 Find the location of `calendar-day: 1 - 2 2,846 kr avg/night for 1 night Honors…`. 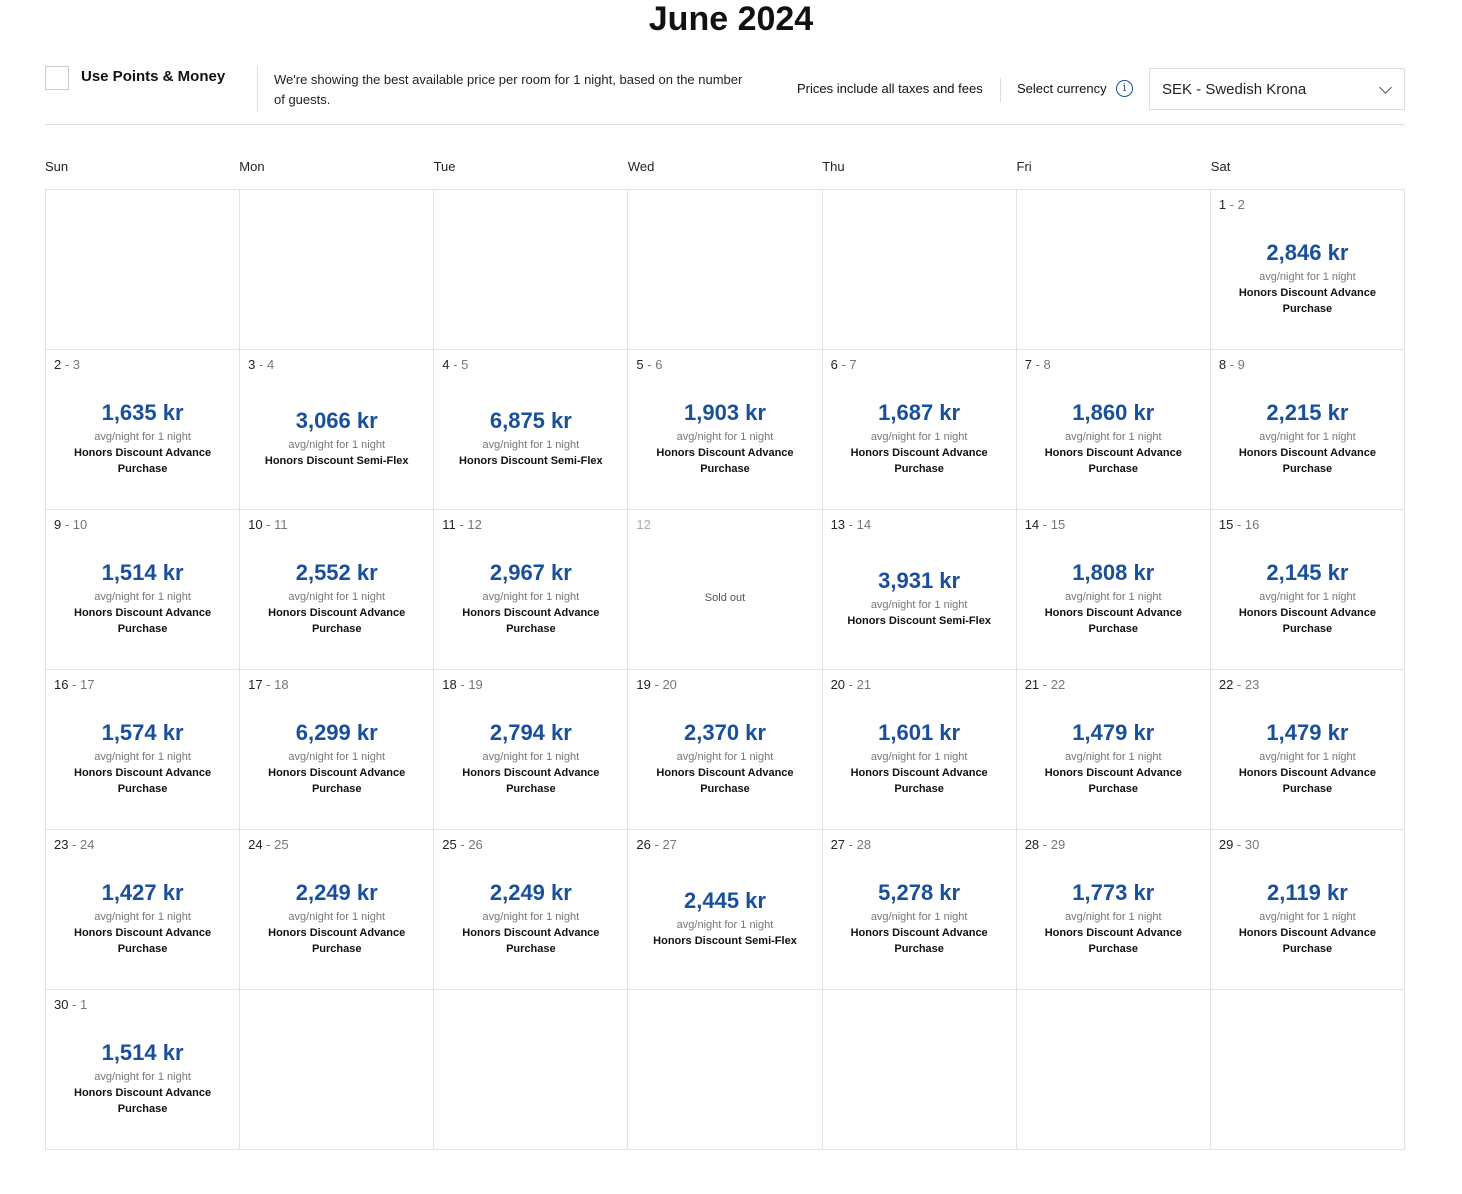

calendar-day: 1 - 2 2,846 kr avg/night for 1 night Honors… is located at coordinates (1307, 270).